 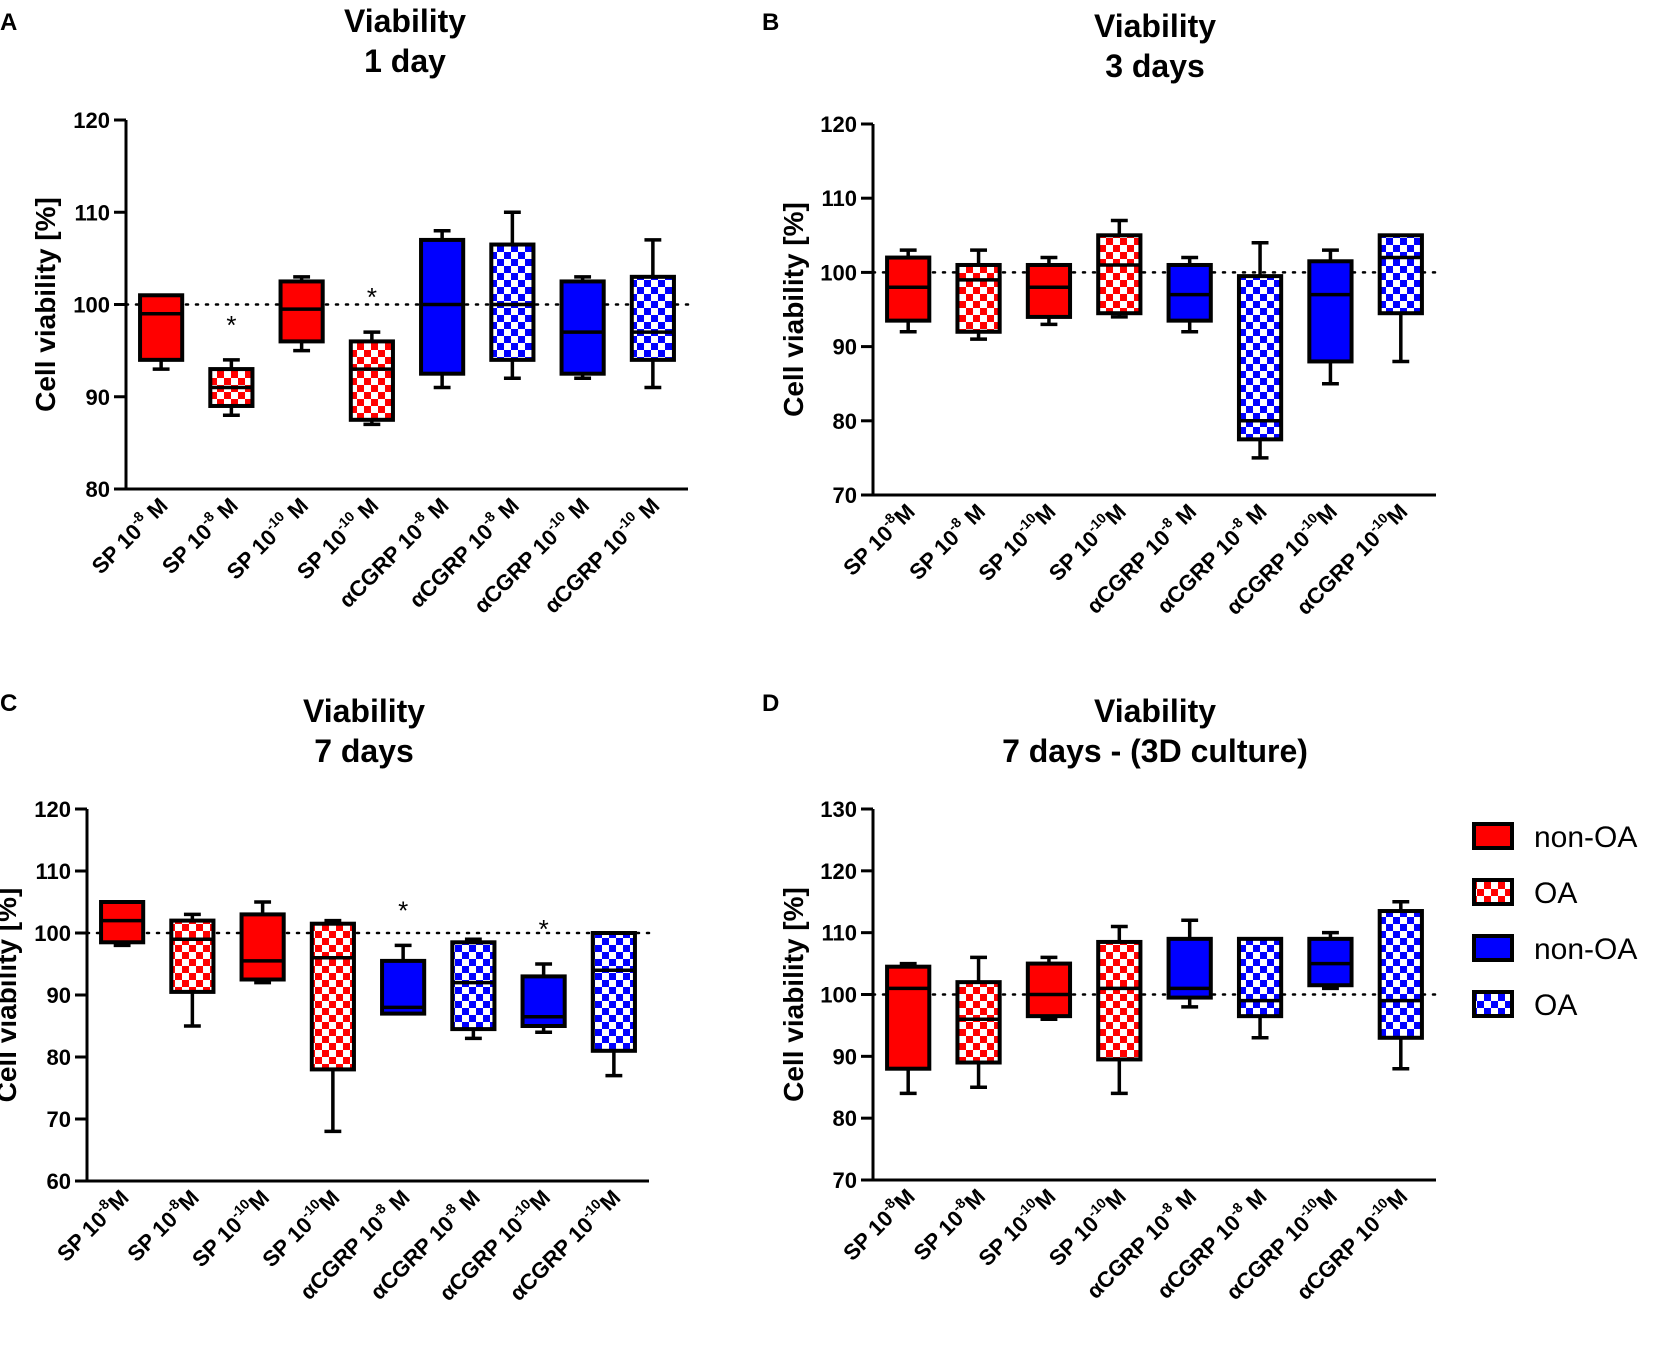 I want to click on panel-letter: C, so click(x=8, y=703).